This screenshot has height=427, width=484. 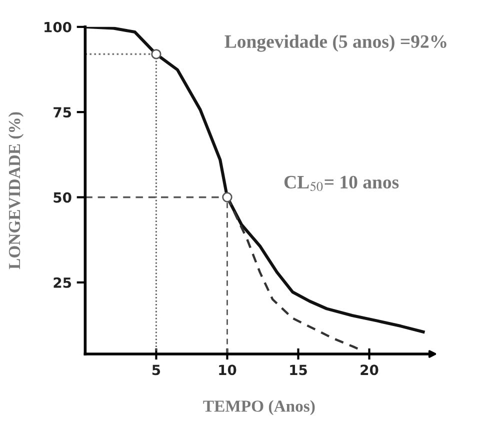 I want to click on y-tick-label: 75, so click(x=63, y=112).